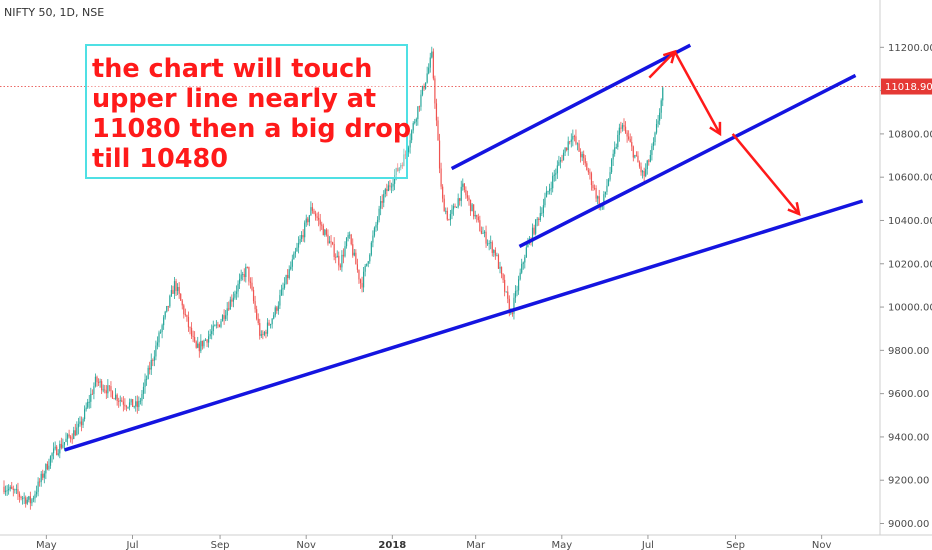 This screenshot has width=932, height=550. What do you see at coordinates (908, 481) in the screenshot?
I see `y-tick-label: 9200.00` at bounding box center [908, 481].